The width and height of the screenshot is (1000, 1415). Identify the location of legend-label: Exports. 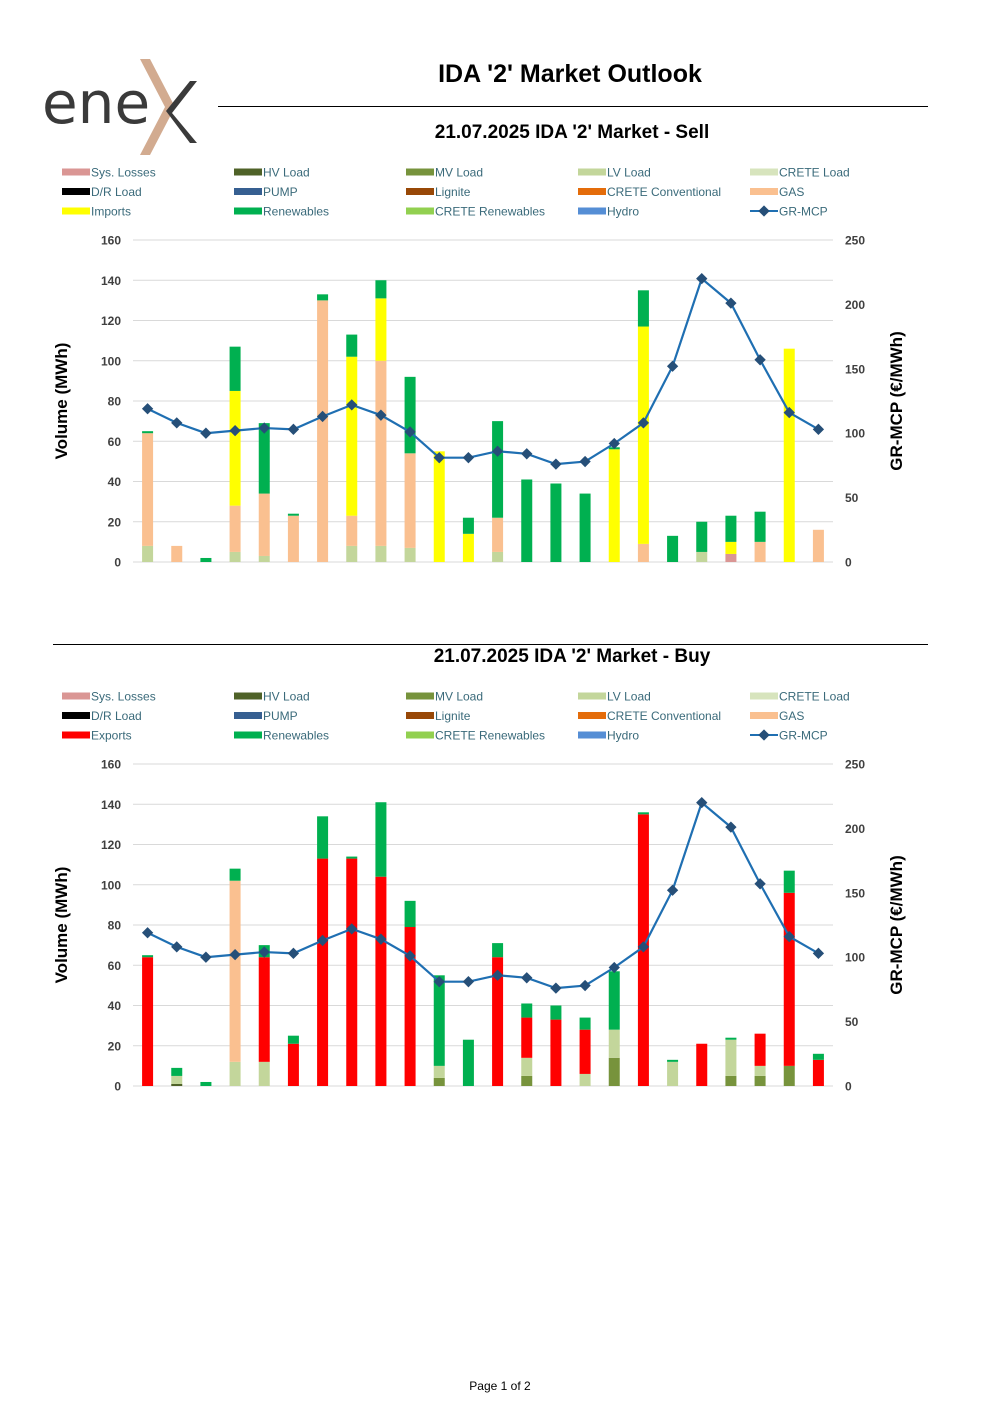
(111, 736).